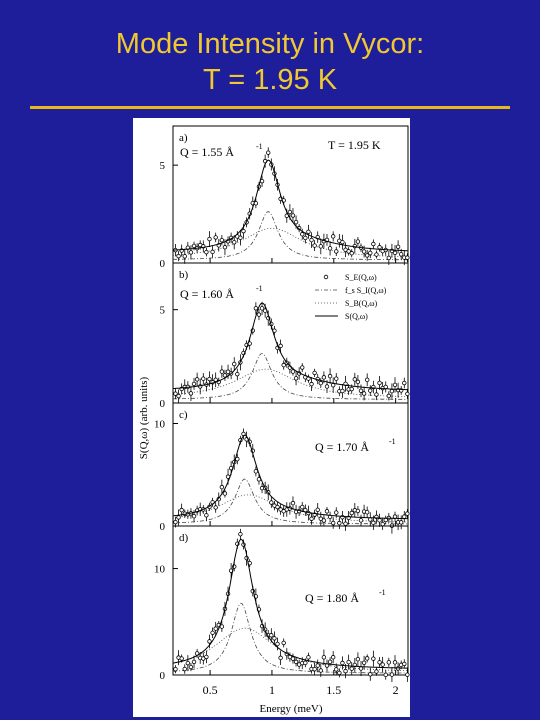 This screenshot has width=540, height=720. Describe the element at coordinates (333, 690) in the screenshot. I see `x-tick-label: 1.5` at that location.